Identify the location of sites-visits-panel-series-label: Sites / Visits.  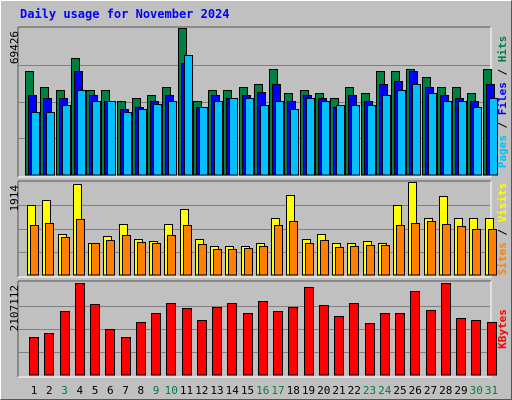
(502, 229).